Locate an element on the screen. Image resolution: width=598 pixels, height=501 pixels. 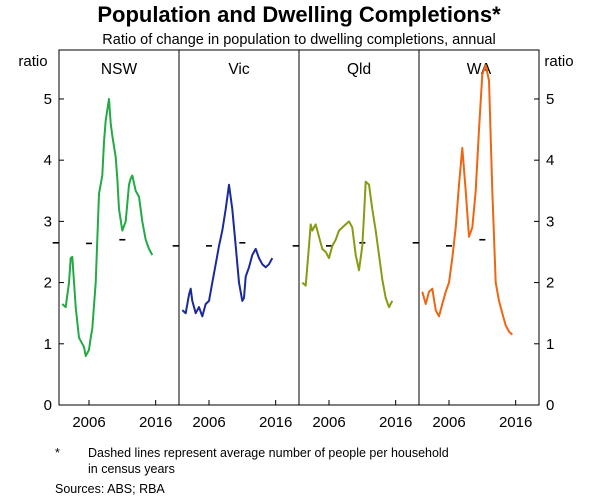
series-line-wa is located at coordinates (467, 200).